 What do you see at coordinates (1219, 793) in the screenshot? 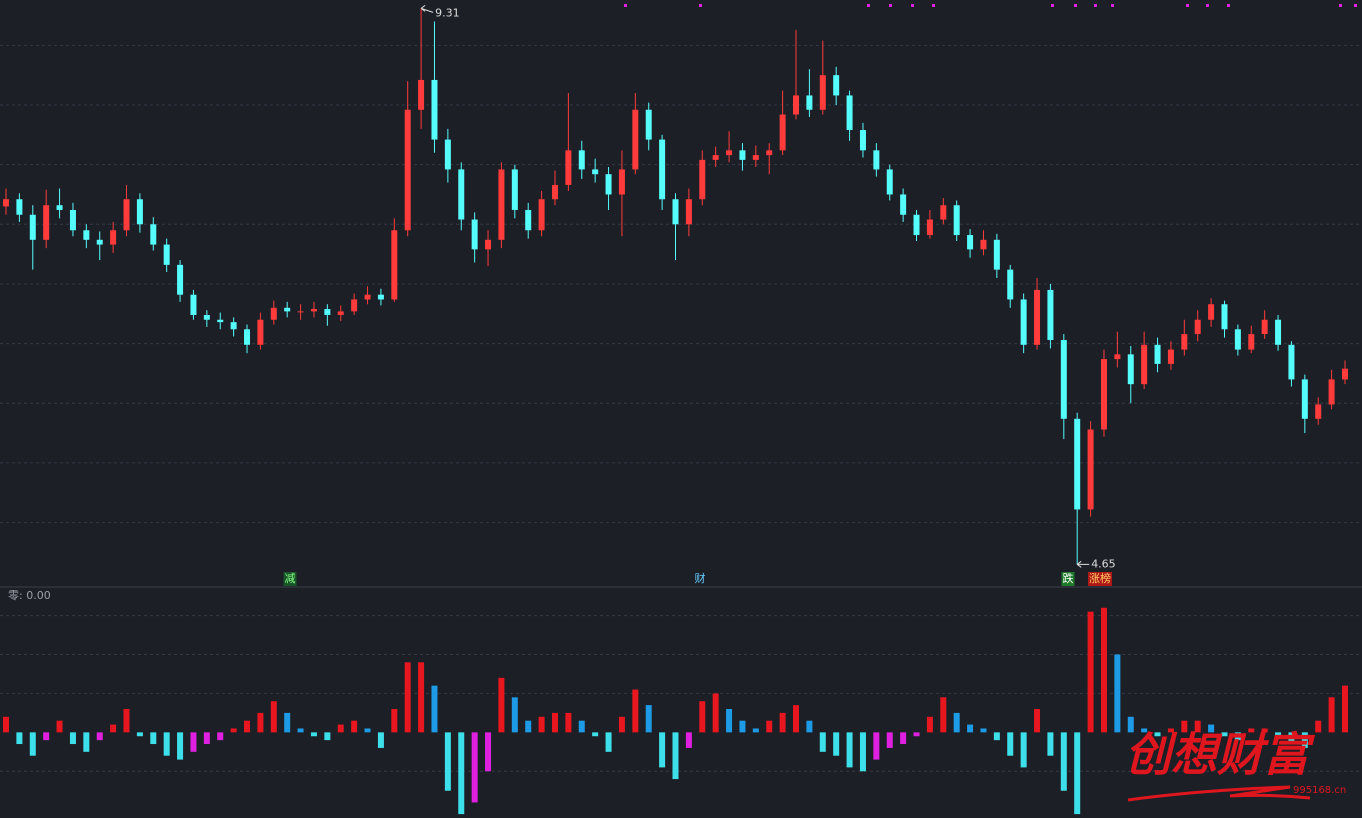
I see `watermark-swoosh` at bounding box center [1219, 793].